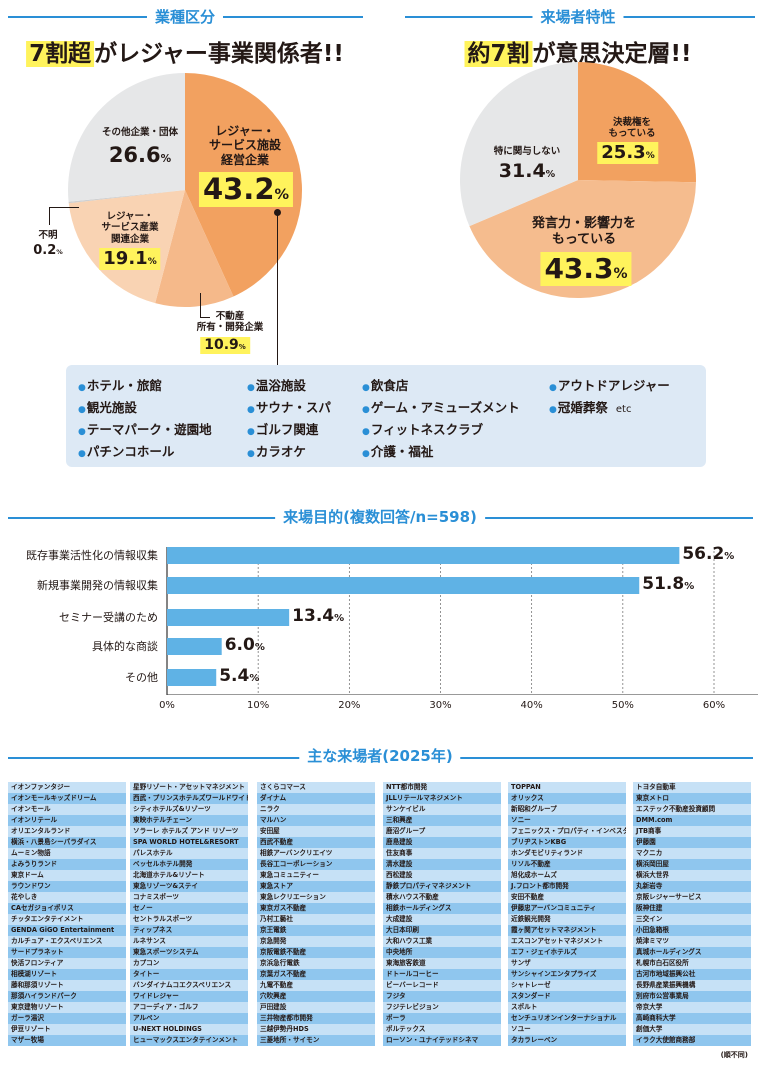  Describe the element at coordinates (442, 886) in the screenshot. I see `visitor-item: 静鉄プロパティマネジメント` at that location.